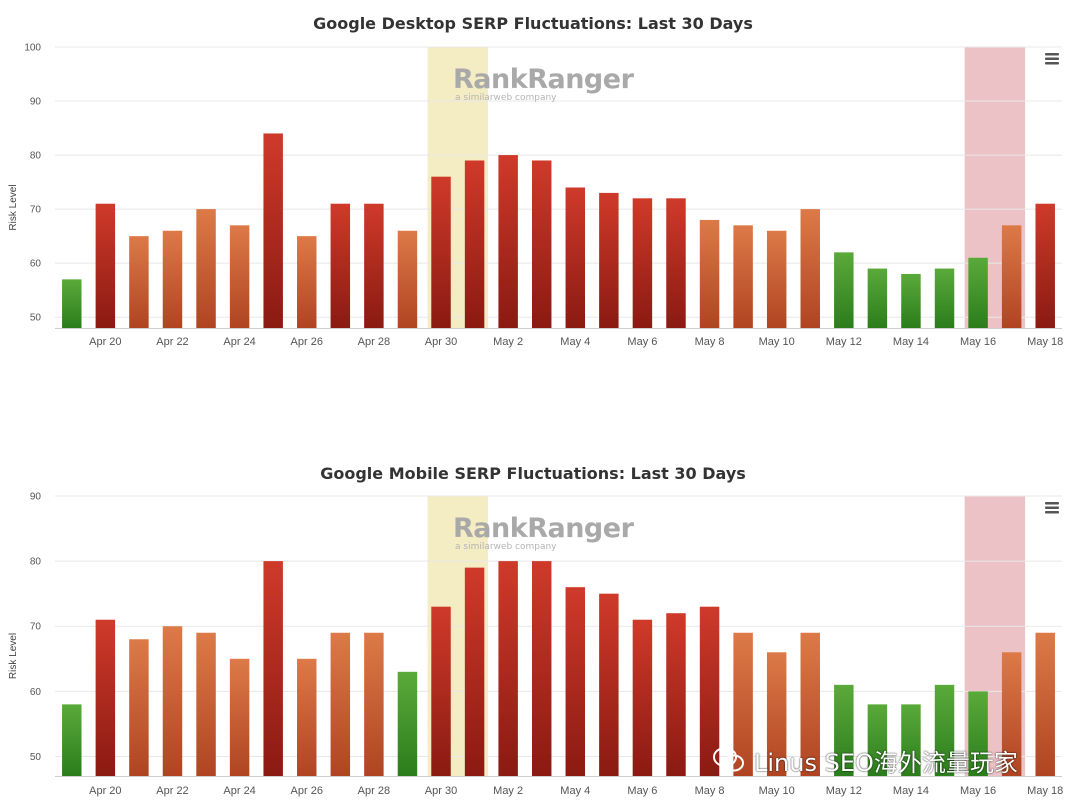 This screenshot has height=809, width=1080. I want to click on rankranger-logo-part2: Ranger, so click(580, 528).